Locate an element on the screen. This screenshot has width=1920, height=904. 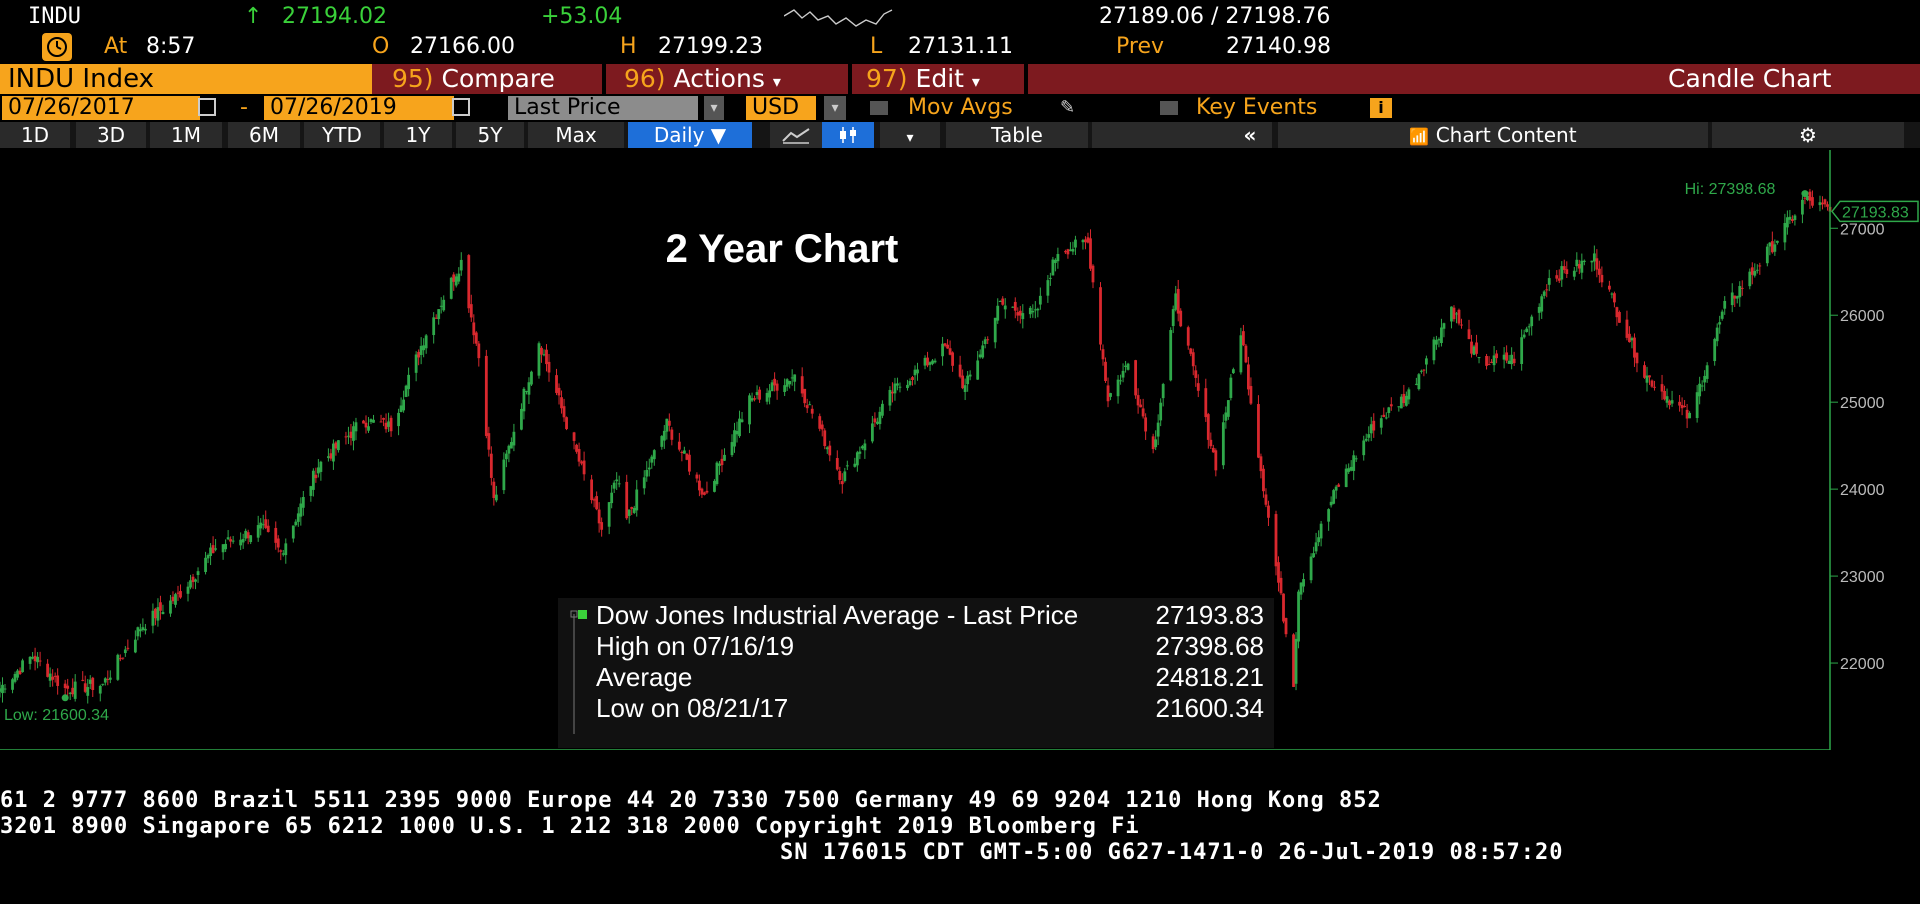
bid-ask: 27189.06 / 27198.76 is located at coordinates (1215, 16).